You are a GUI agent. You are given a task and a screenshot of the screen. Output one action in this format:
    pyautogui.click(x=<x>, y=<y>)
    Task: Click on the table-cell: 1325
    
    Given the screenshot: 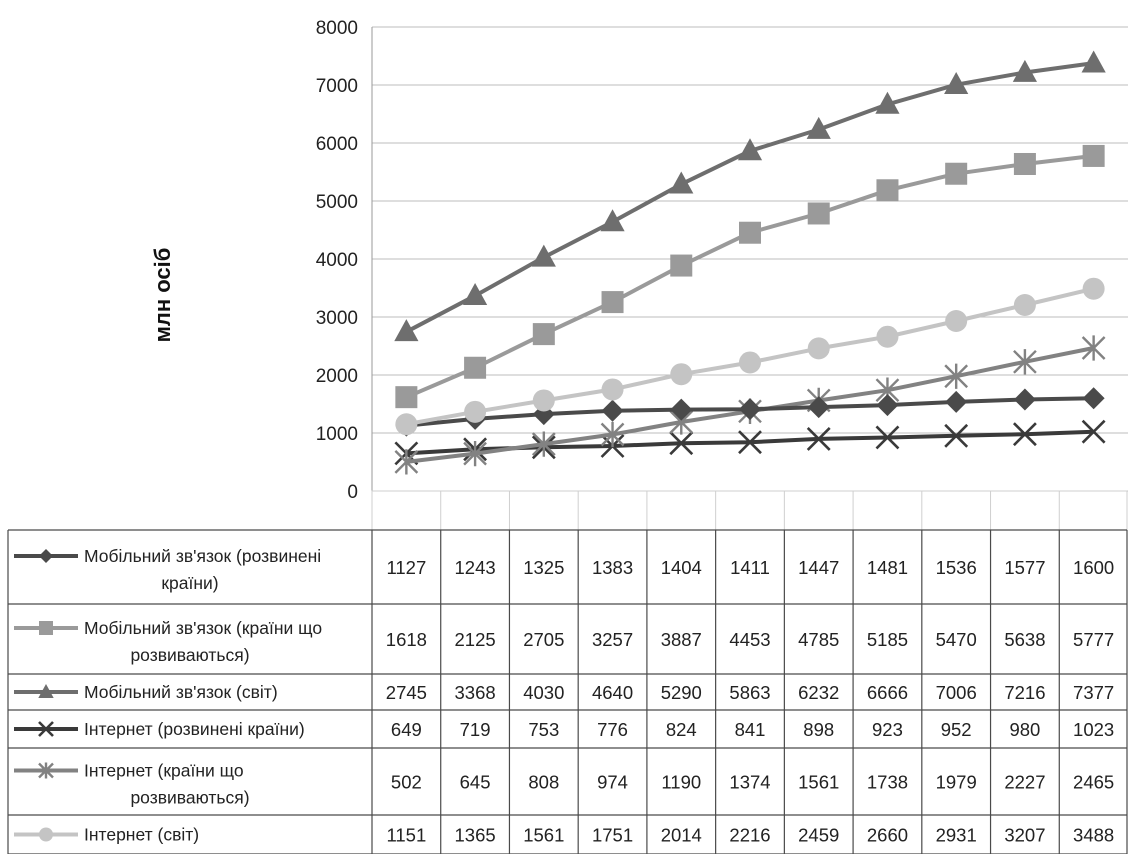 What is the action you would take?
    pyautogui.click(x=543, y=567)
    